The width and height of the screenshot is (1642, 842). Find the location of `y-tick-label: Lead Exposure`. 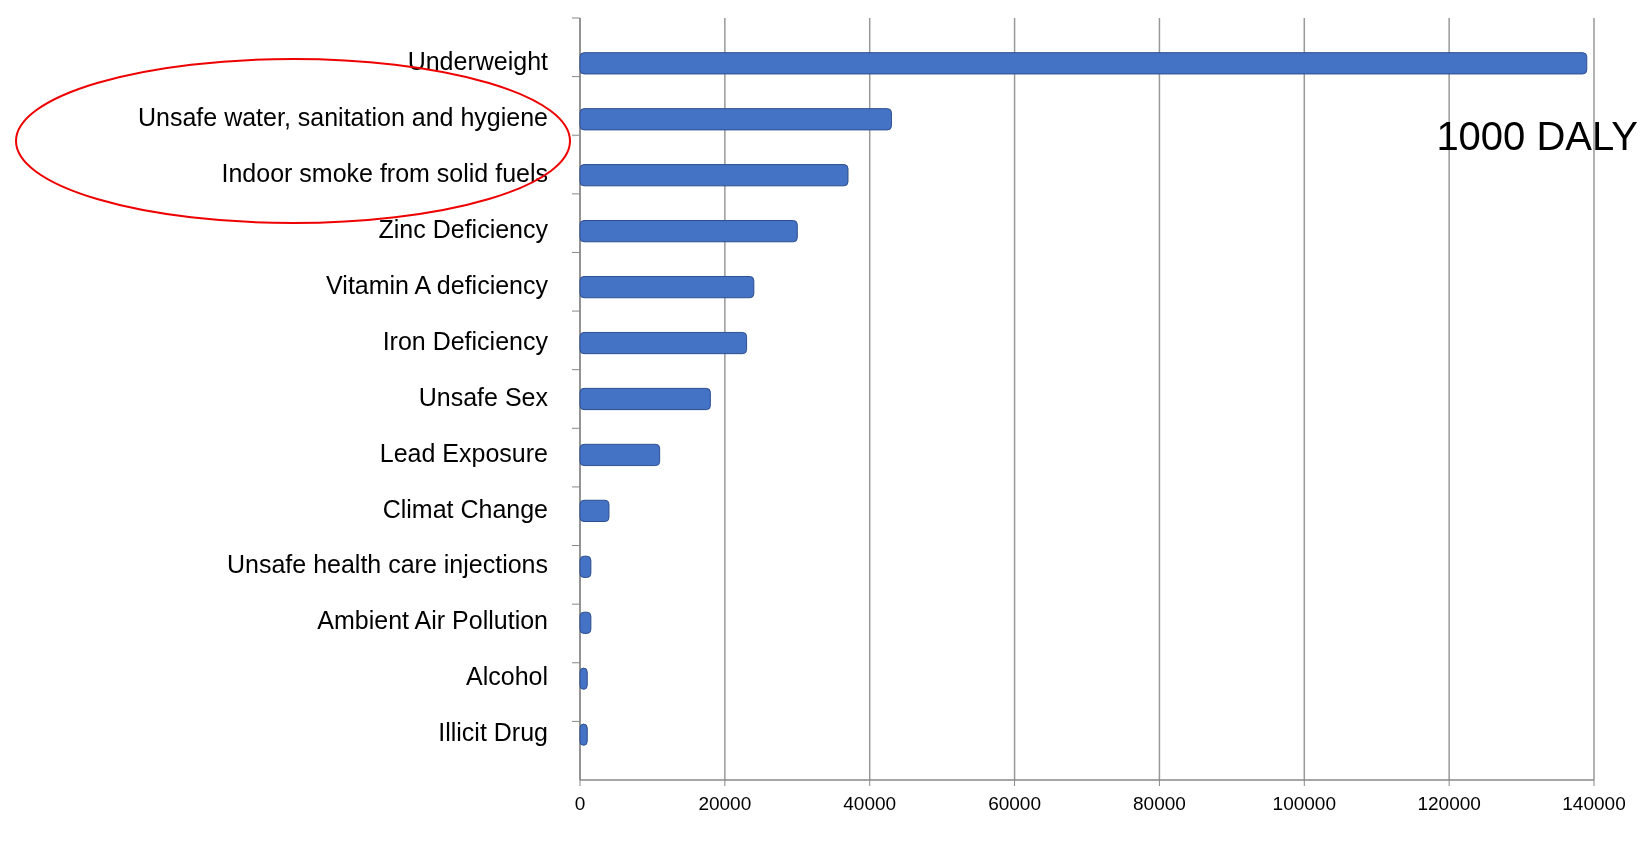

y-tick-label: Lead Exposure is located at coordinates (463, 452).